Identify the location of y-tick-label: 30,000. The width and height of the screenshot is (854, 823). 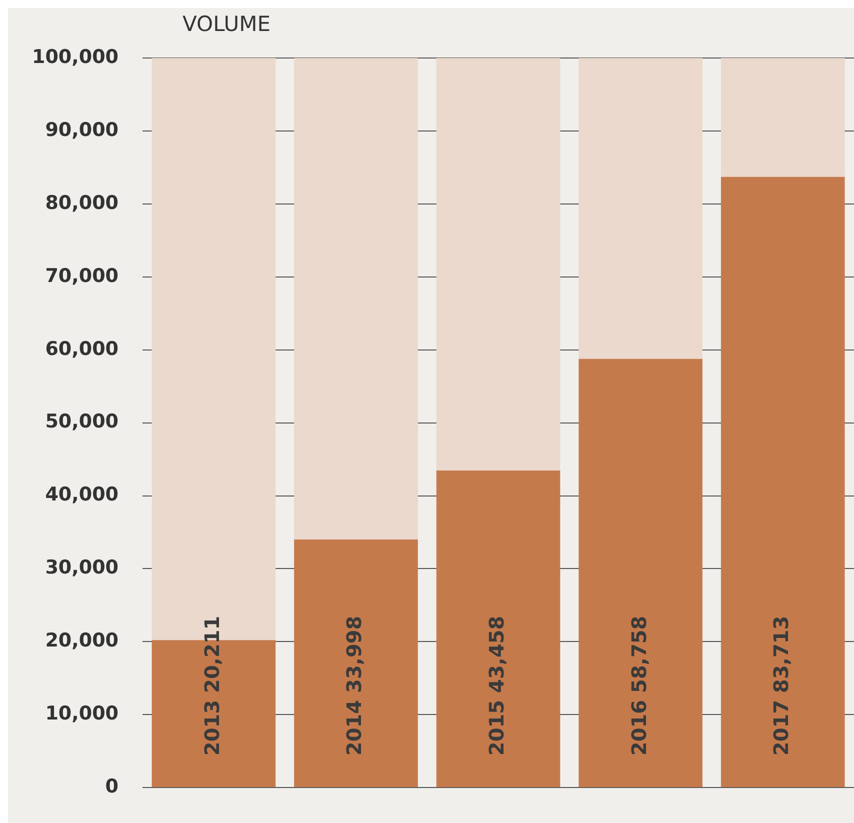
(82, 567).